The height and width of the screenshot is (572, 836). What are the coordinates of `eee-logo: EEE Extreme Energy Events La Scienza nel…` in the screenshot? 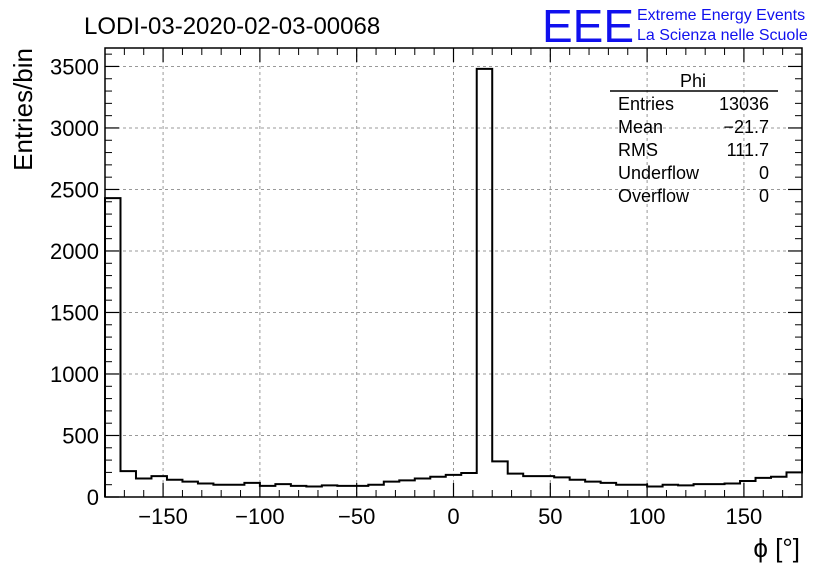 It's located at (675, 26).